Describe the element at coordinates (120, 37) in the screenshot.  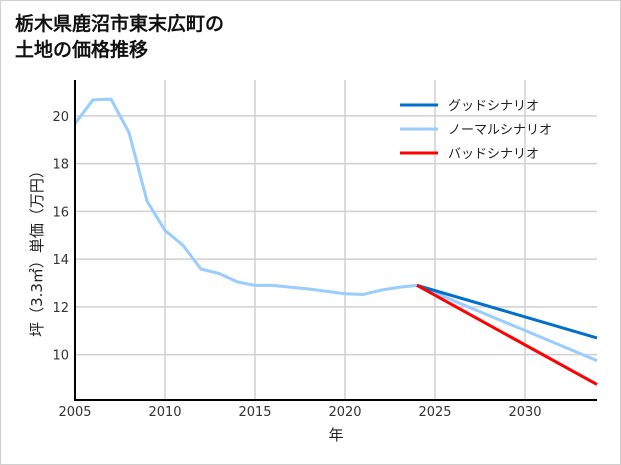
I see `chart-title: 栃木県鹿沼市東末広町の 土地の価格推移` at that location.